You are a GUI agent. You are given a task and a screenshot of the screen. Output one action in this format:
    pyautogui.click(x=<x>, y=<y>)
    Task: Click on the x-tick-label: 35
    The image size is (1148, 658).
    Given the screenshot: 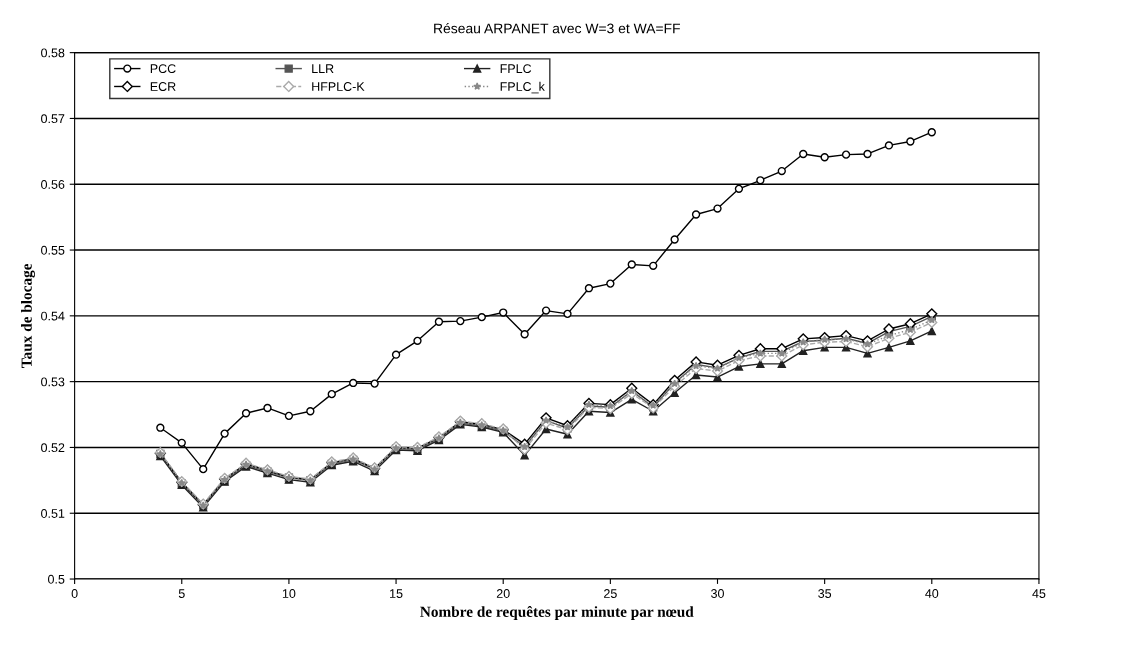 What is the action you would take?
    pyautogui.click(x=825, y=593)
    